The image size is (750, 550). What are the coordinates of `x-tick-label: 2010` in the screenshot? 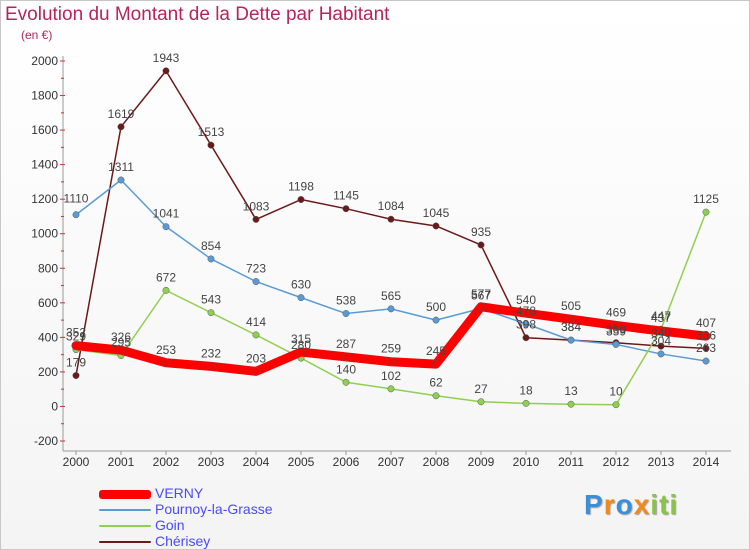 It's located at (526, 462).